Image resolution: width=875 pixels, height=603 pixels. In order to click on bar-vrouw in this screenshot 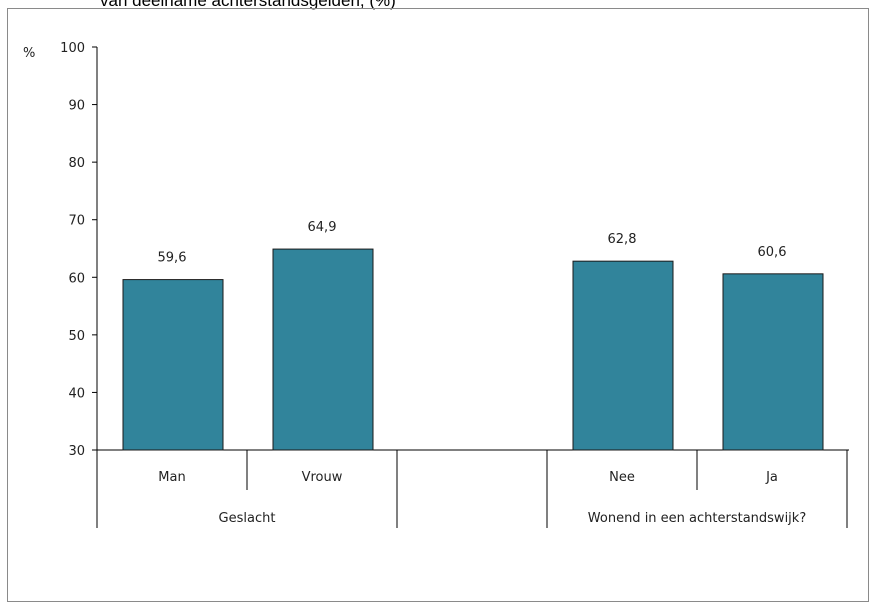, I will do `click(323, 349)`.